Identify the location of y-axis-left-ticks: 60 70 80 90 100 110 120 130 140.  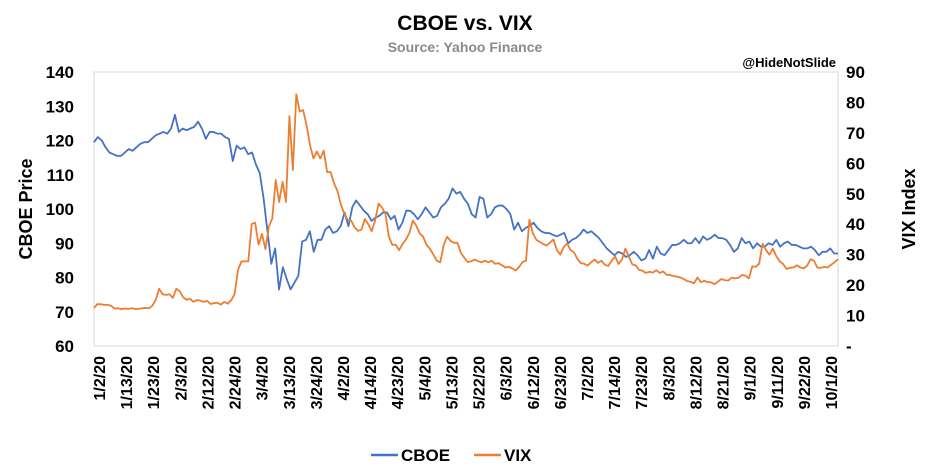
(60, 209).